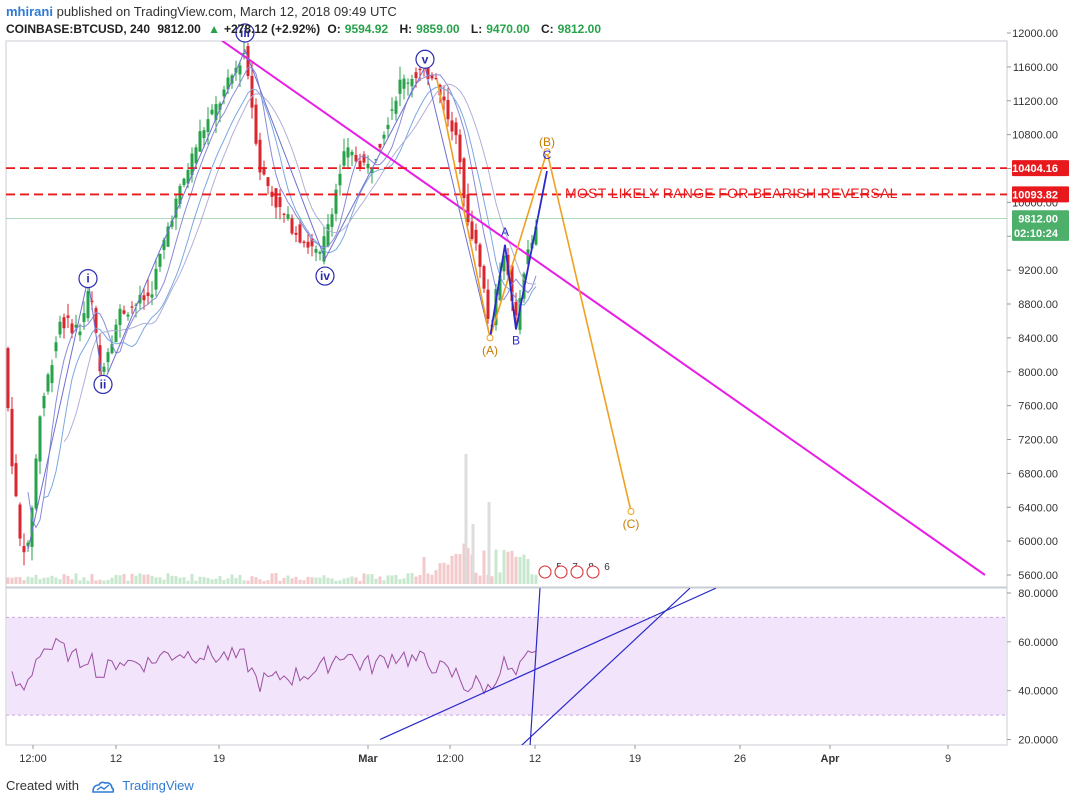 The height and width of the screenshot is (803, 1074). What do you see at coordinates (1038, 692) in the screenshot?
I see `rsi-tick-label: 40.0000` at bounding box center [1038, 692].